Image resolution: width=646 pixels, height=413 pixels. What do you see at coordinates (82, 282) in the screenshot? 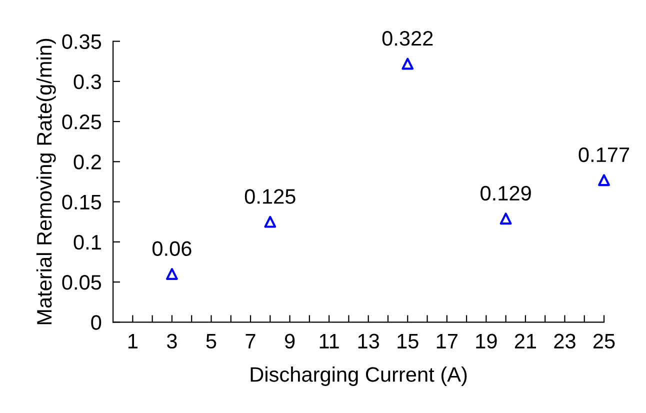
I see `y-tick-label: 0.05` at bounding box center [82, 282].